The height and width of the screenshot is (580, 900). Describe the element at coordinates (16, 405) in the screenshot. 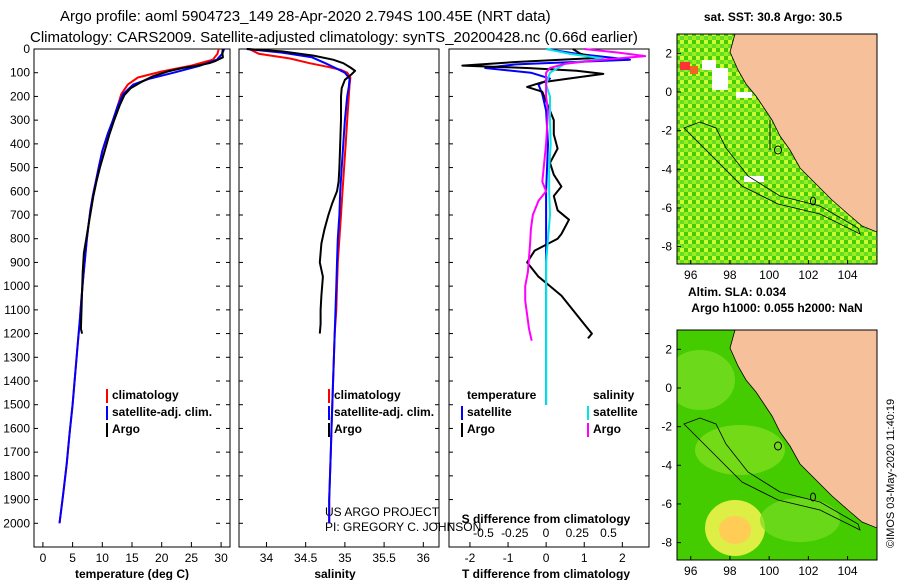

I see `pressure-tick-label: 1500` at that location.